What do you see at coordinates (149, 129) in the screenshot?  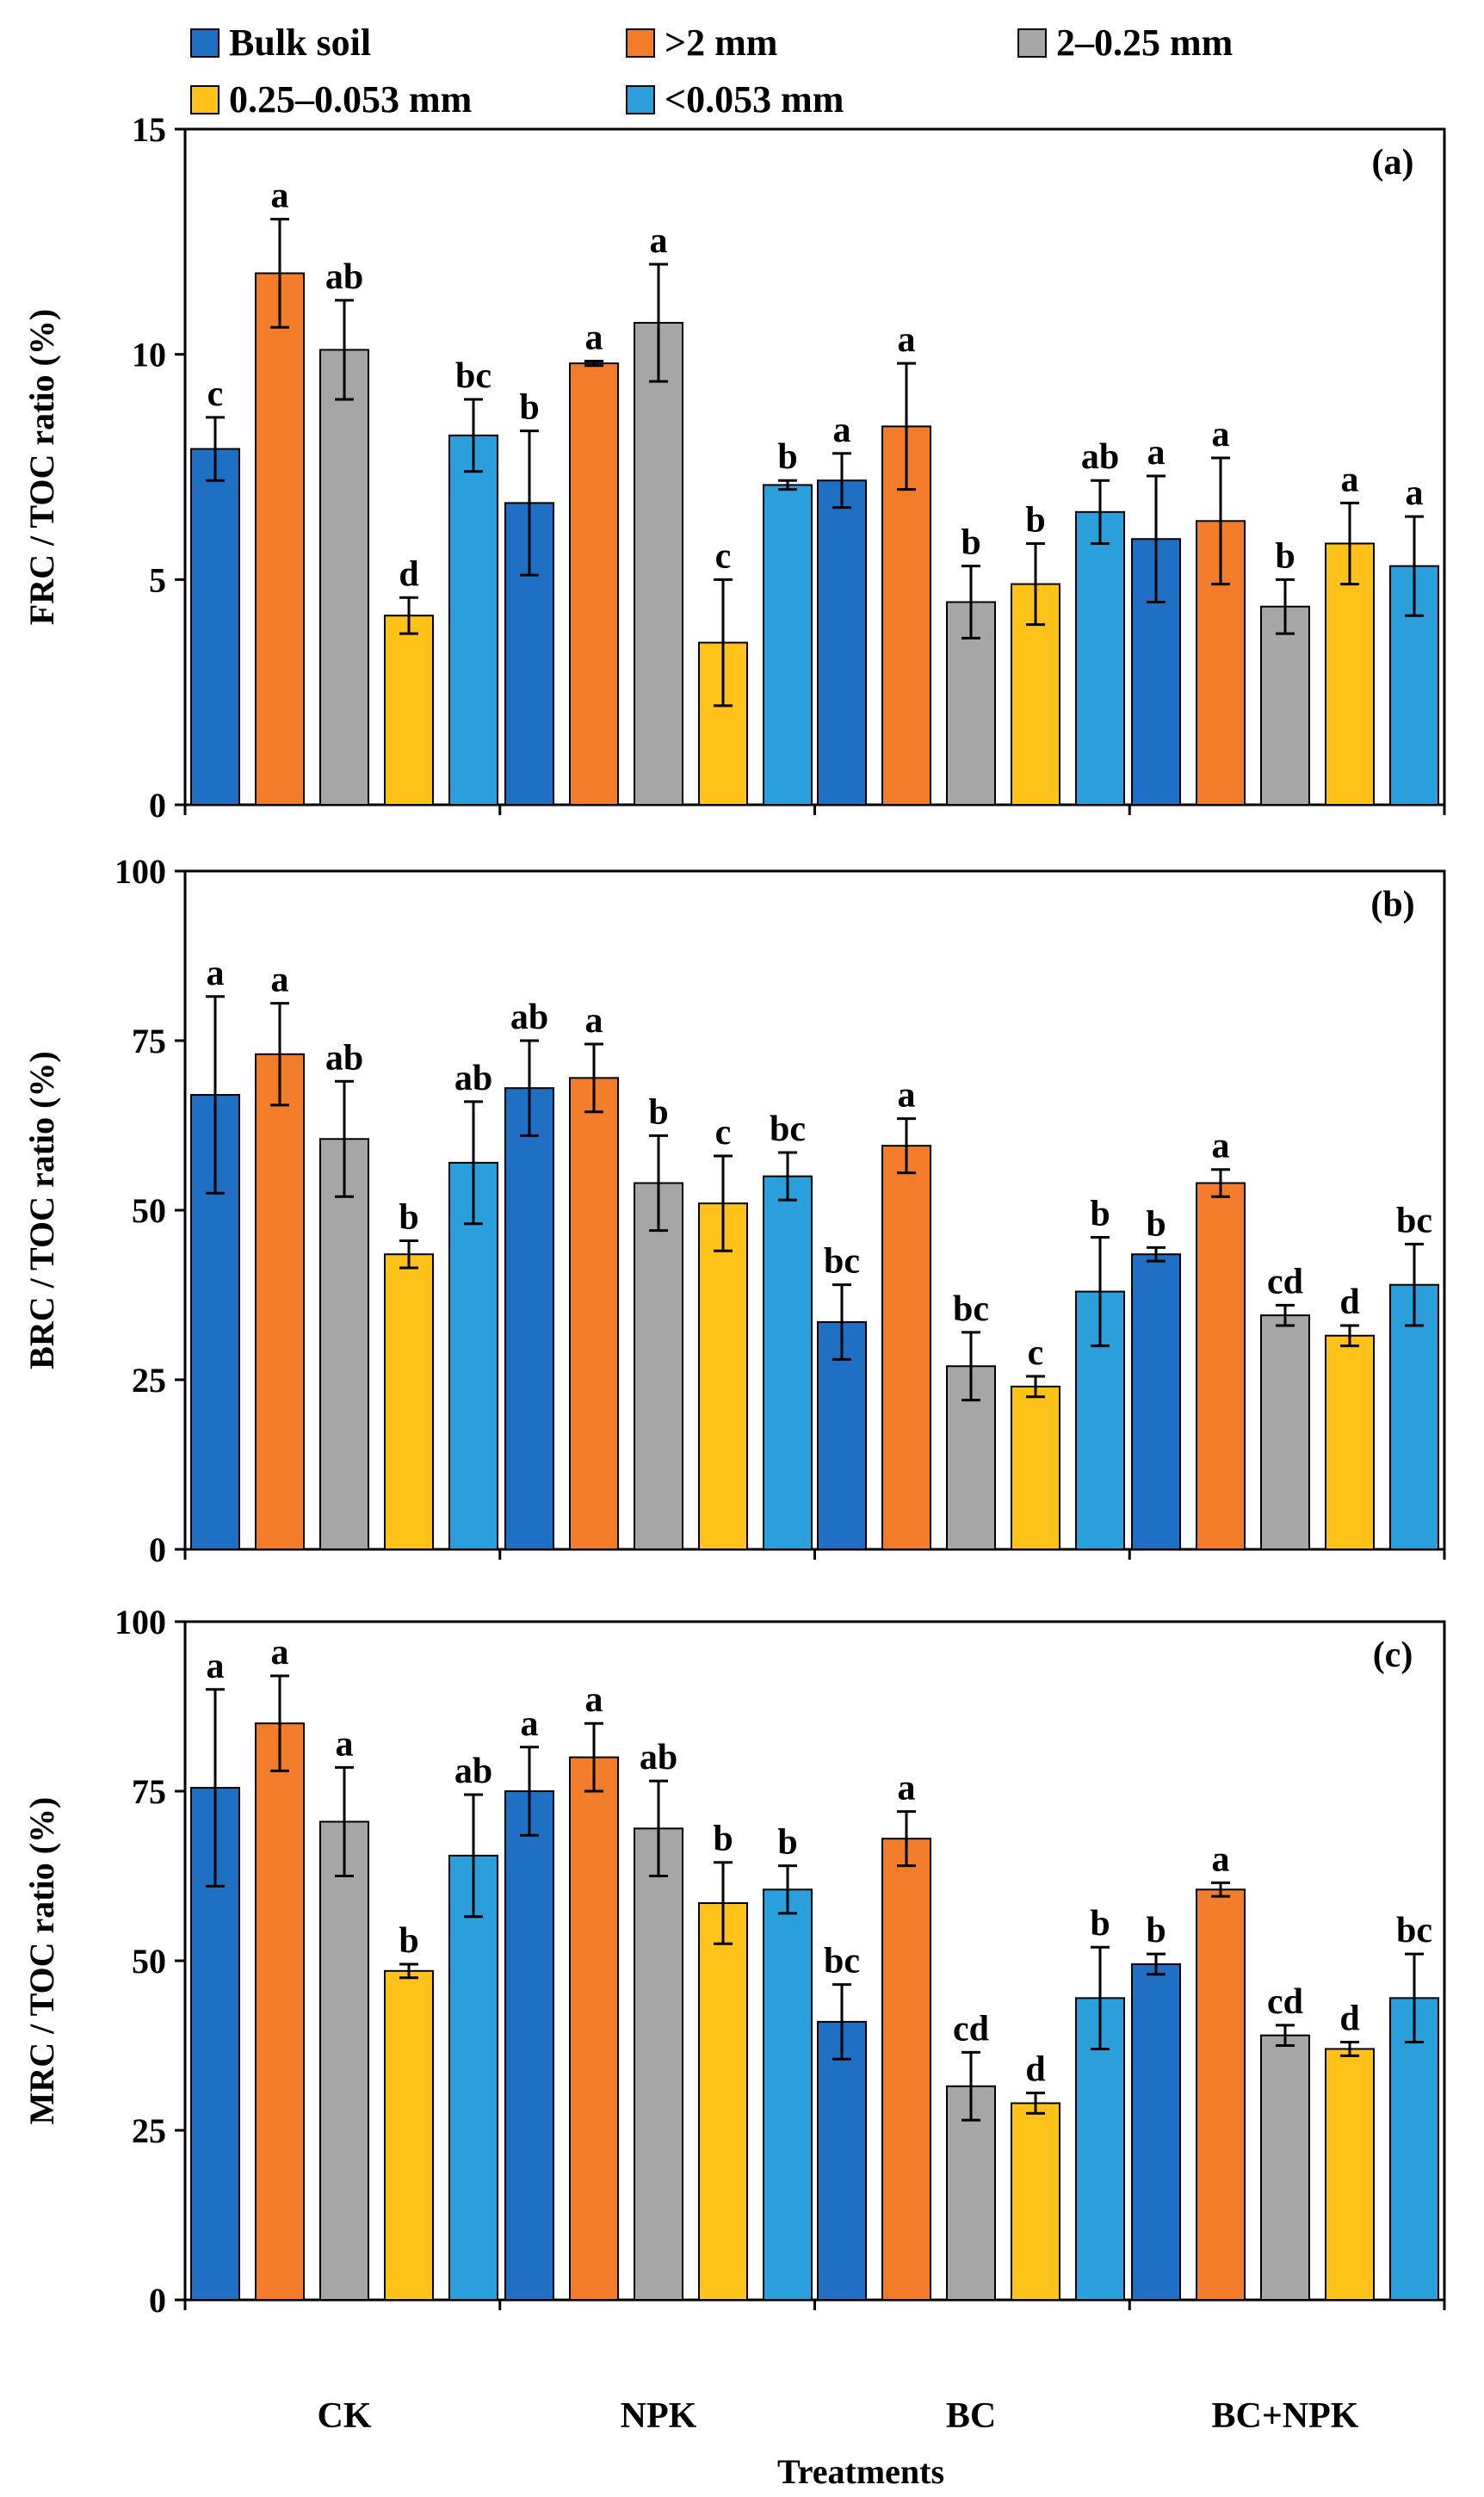 I see `y-tick-label: 15` at bounding box center [149, 129].